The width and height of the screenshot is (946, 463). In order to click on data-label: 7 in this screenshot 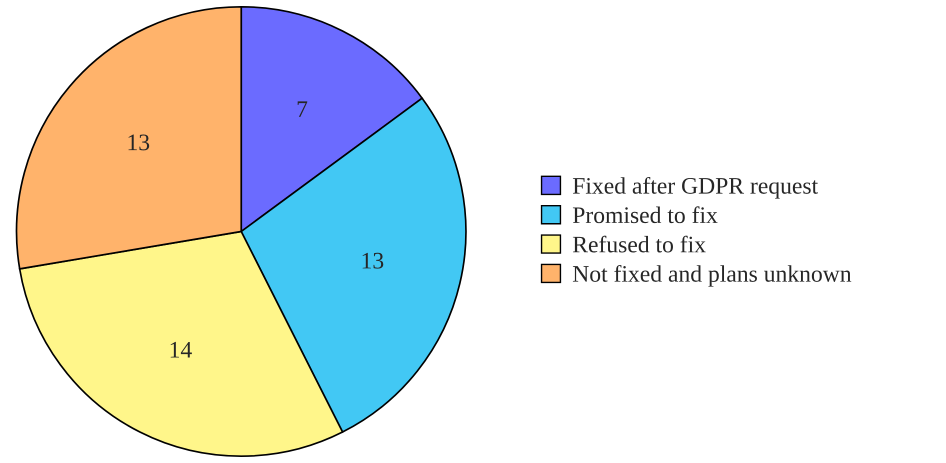, I will do `click(303, 109)`.